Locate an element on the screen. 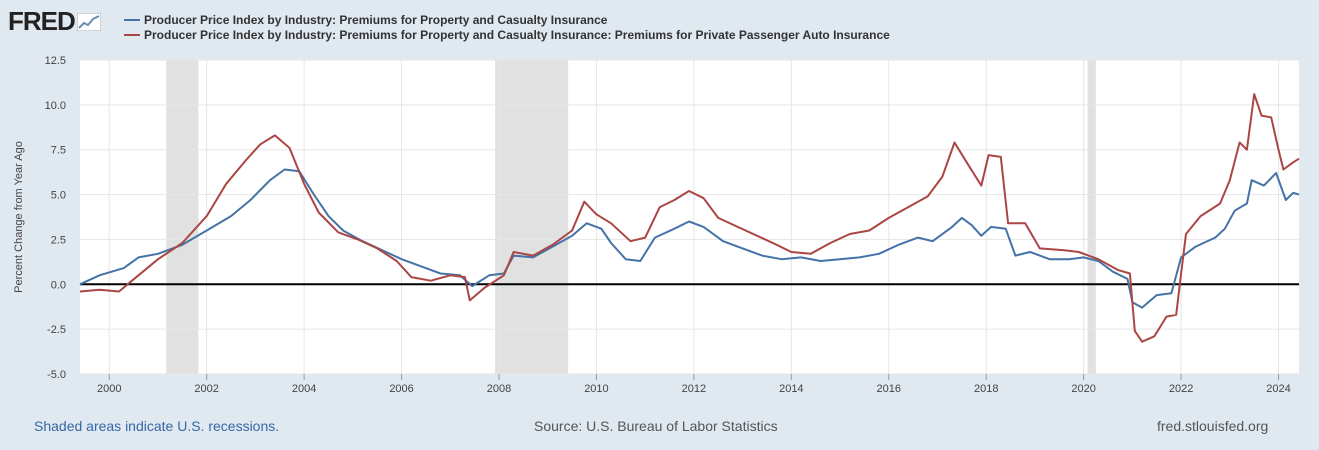 This screenshot has width=1319, height=450. y-tick-label: 2.5 is located at coordinates (58, 240).